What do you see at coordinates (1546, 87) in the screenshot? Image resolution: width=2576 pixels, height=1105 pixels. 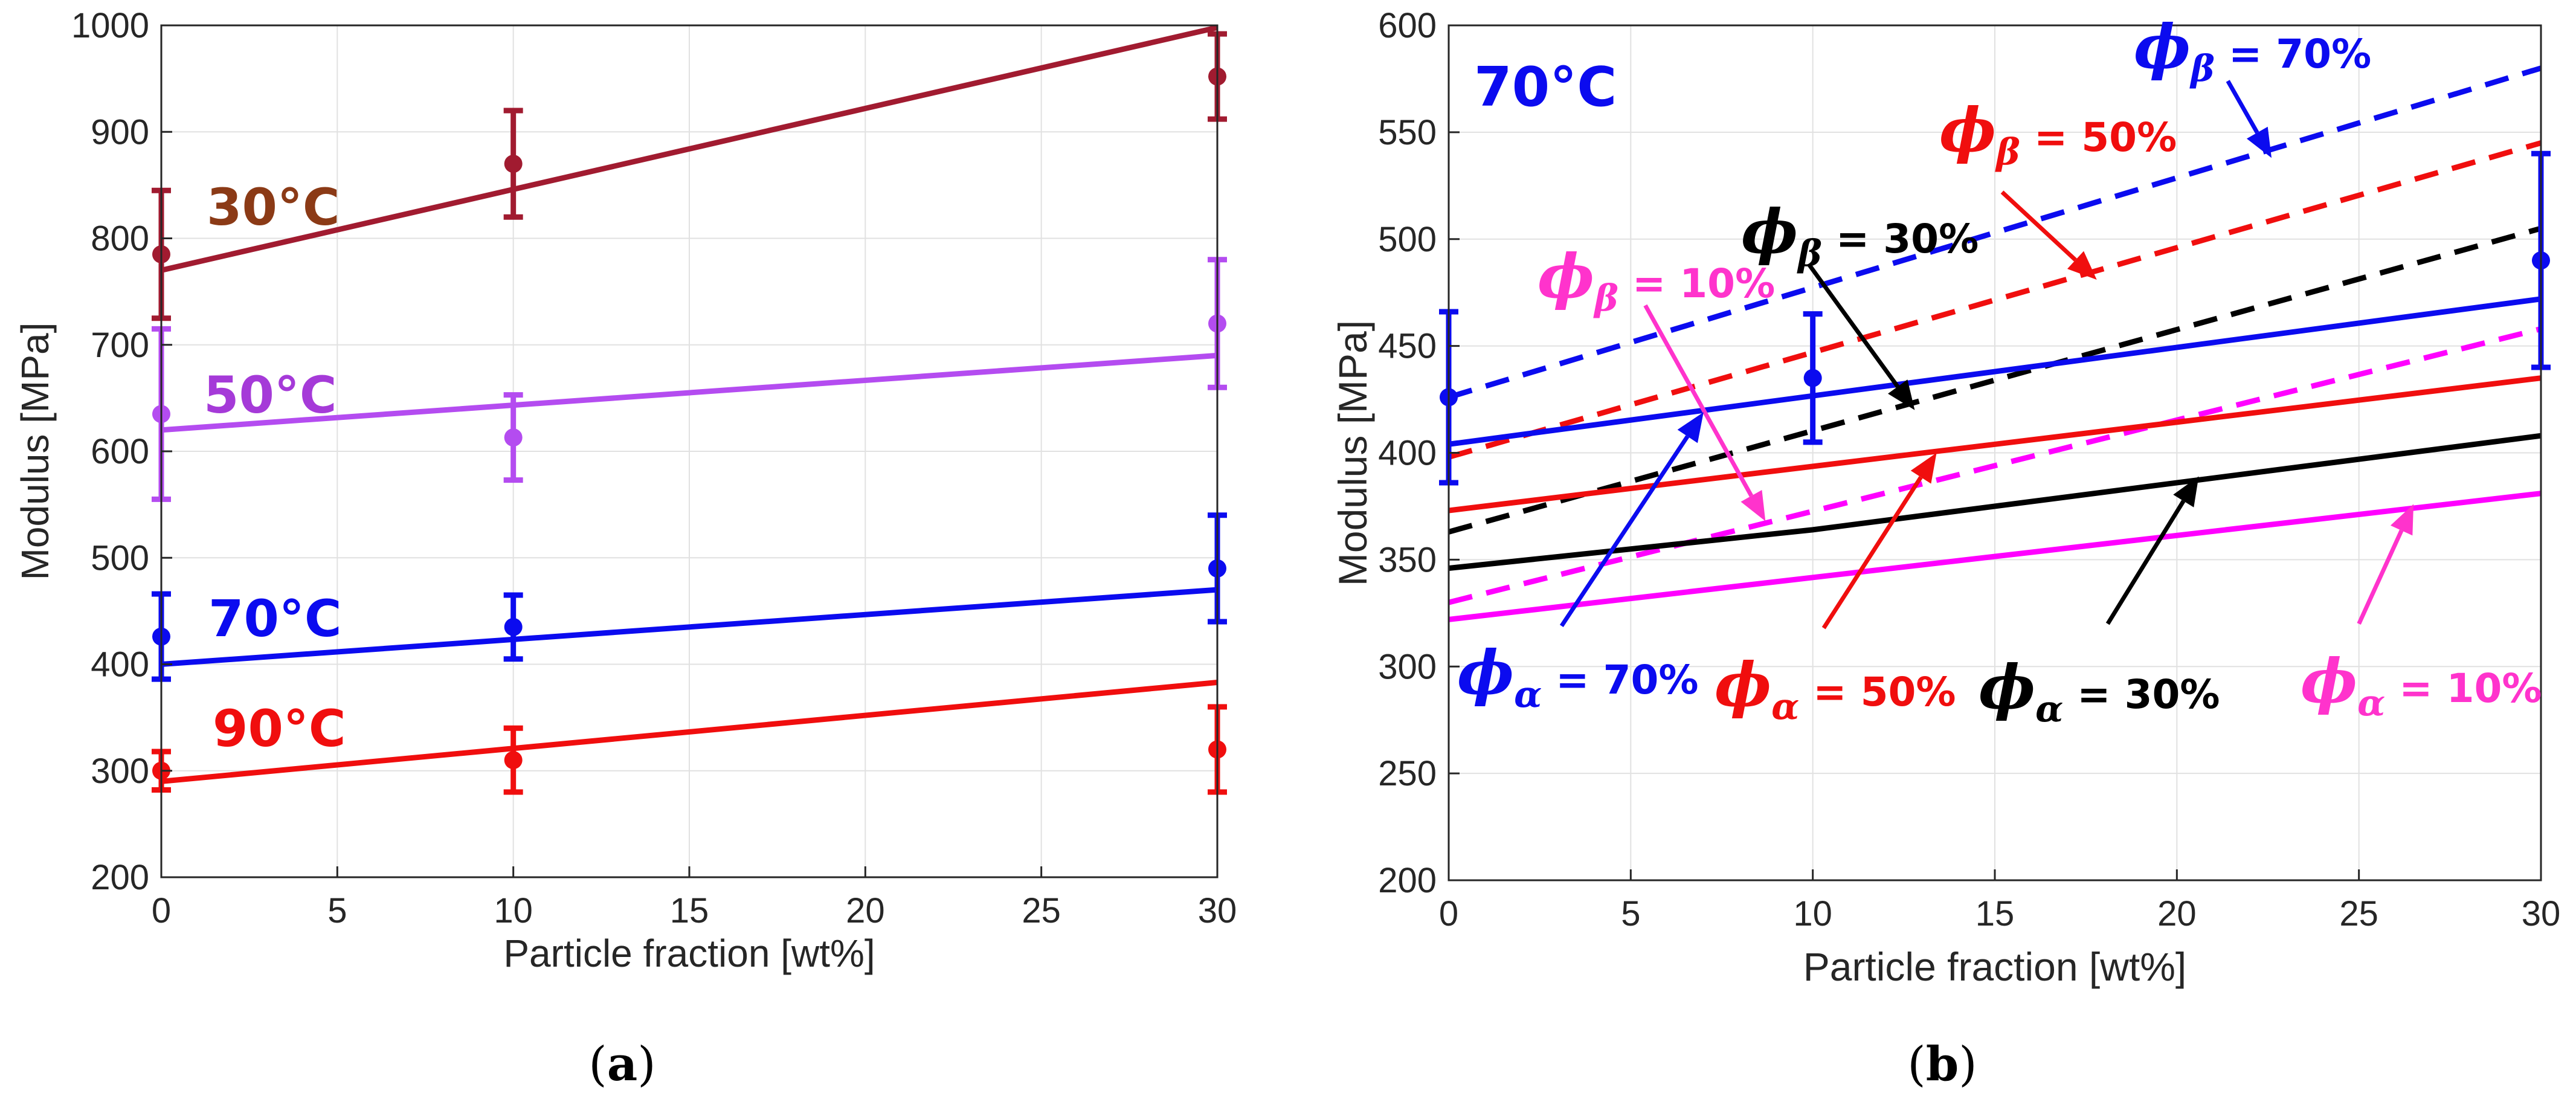 I see `label-70c-panel-b: 70°C` at bounding box center [1546, 87].